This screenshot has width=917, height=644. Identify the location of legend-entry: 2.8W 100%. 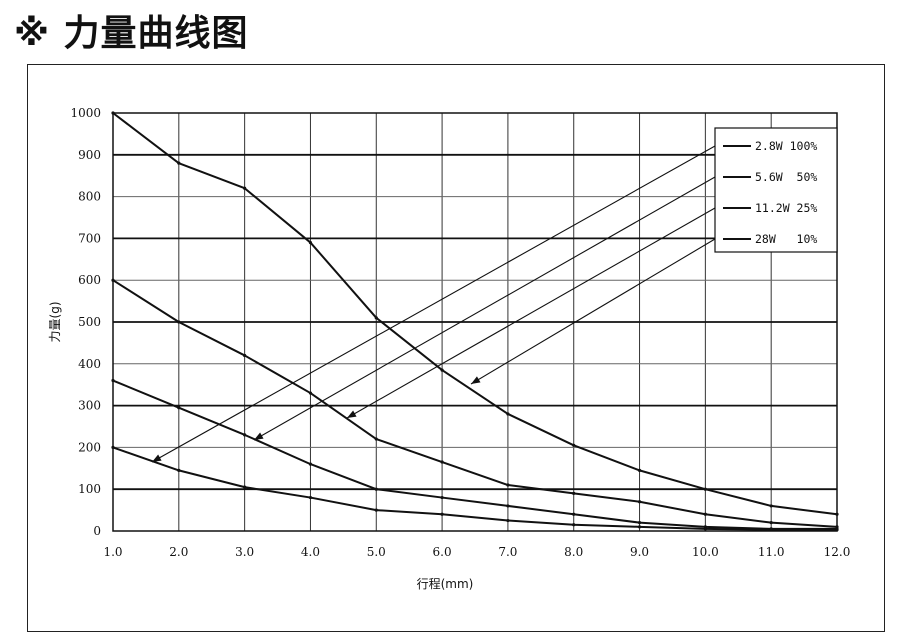
(786, 146).